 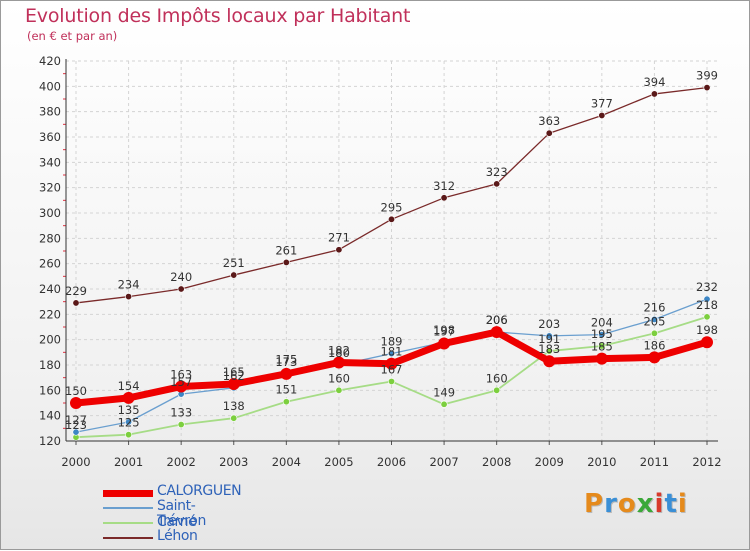 I want to click on y-tick-label: 380, so click(x=50, y=112).